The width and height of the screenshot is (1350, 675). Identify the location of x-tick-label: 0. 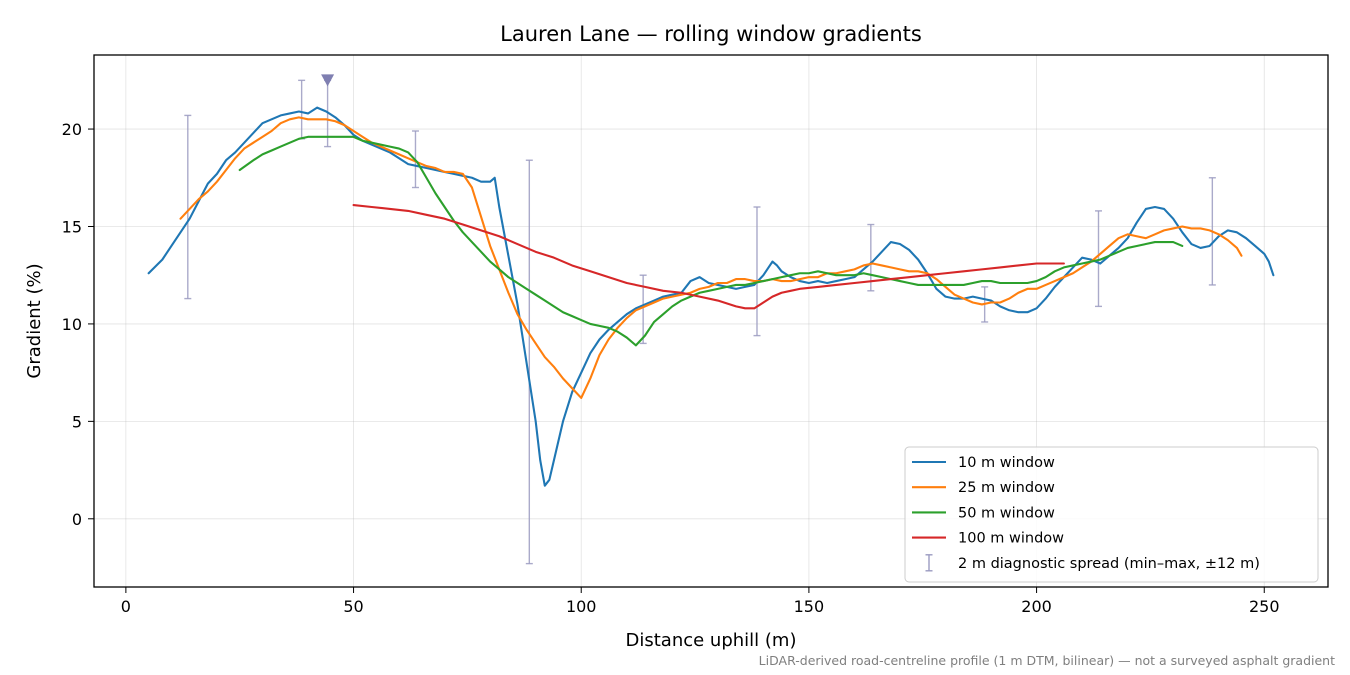
(126, 606).